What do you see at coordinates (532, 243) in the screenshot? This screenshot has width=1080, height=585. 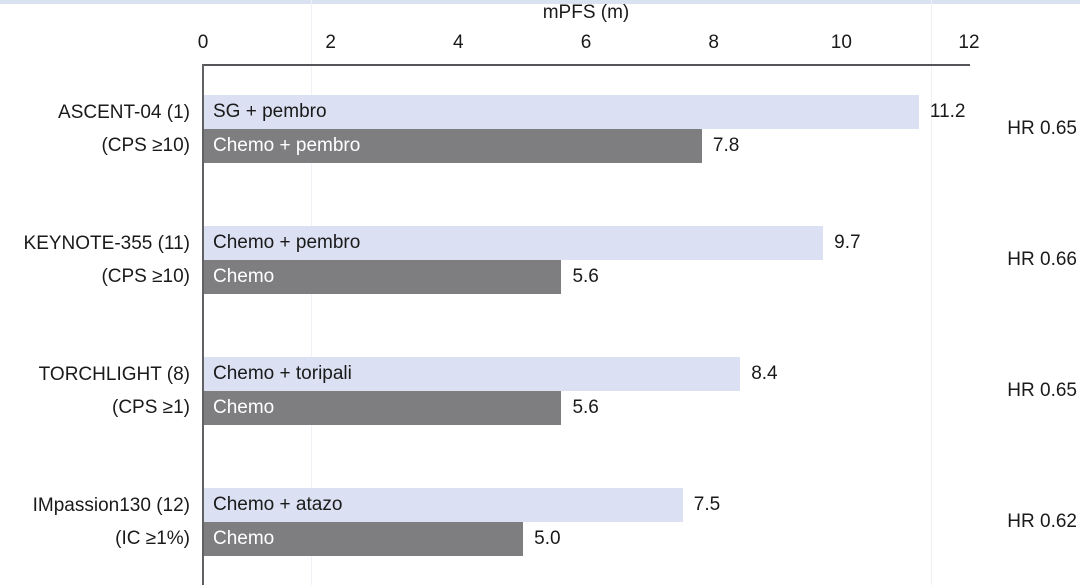 I see `bar-experimental: Chemo + pembro 9.7` at bounding box center [532, 243].